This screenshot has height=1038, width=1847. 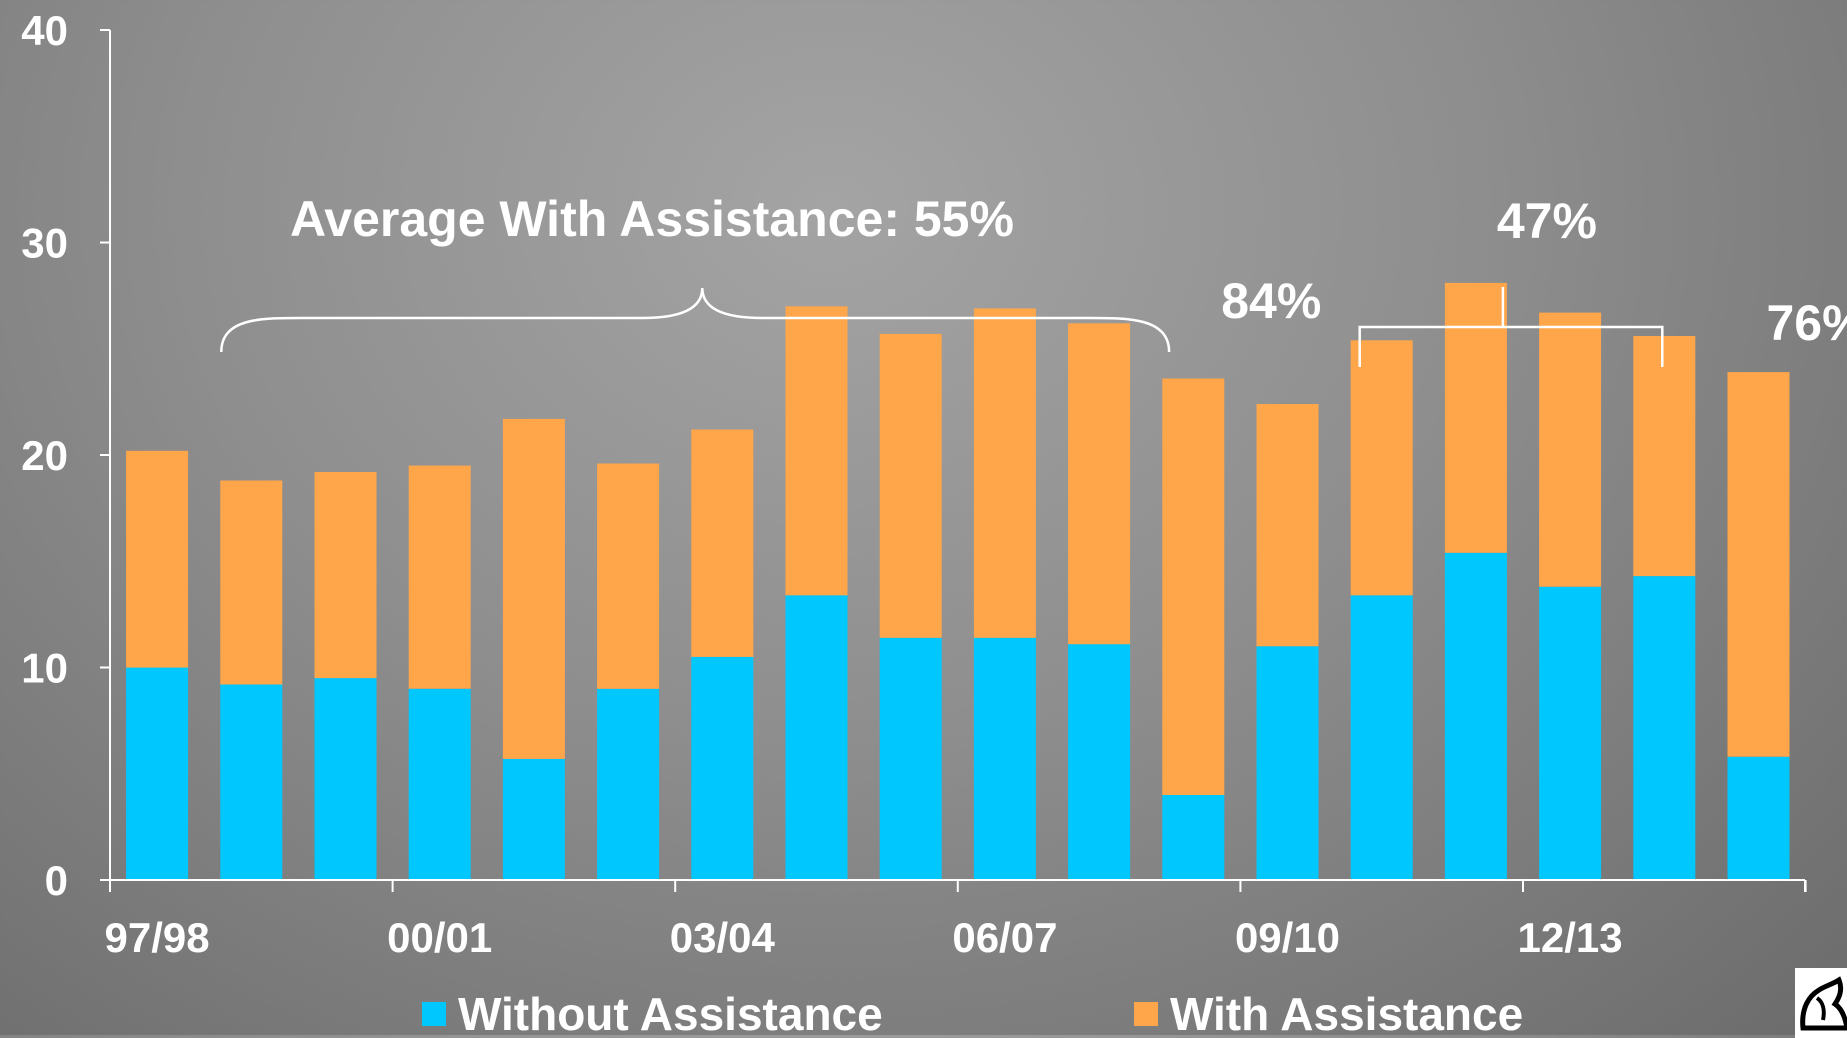 I want to click on legend-label-with: With Assistance, so click(x=1346, y=1011).